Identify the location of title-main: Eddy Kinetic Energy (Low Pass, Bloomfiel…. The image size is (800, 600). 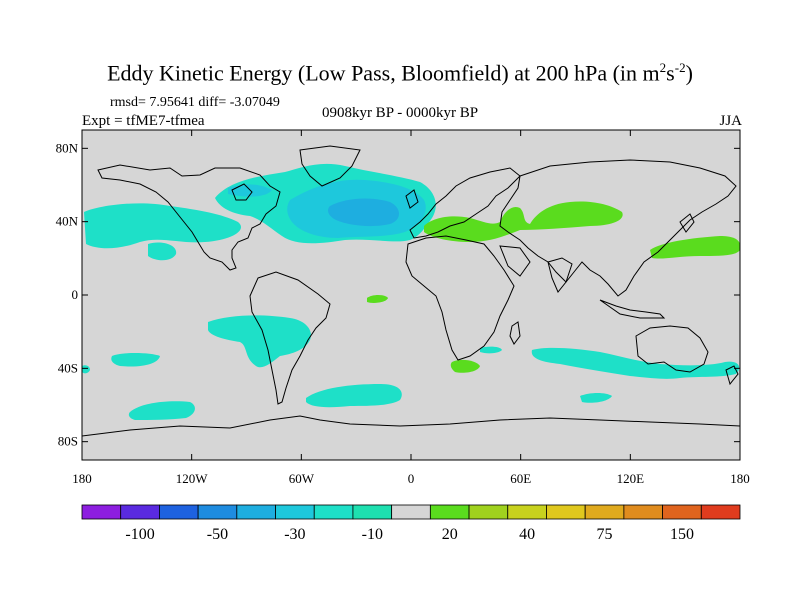
(383, 73).